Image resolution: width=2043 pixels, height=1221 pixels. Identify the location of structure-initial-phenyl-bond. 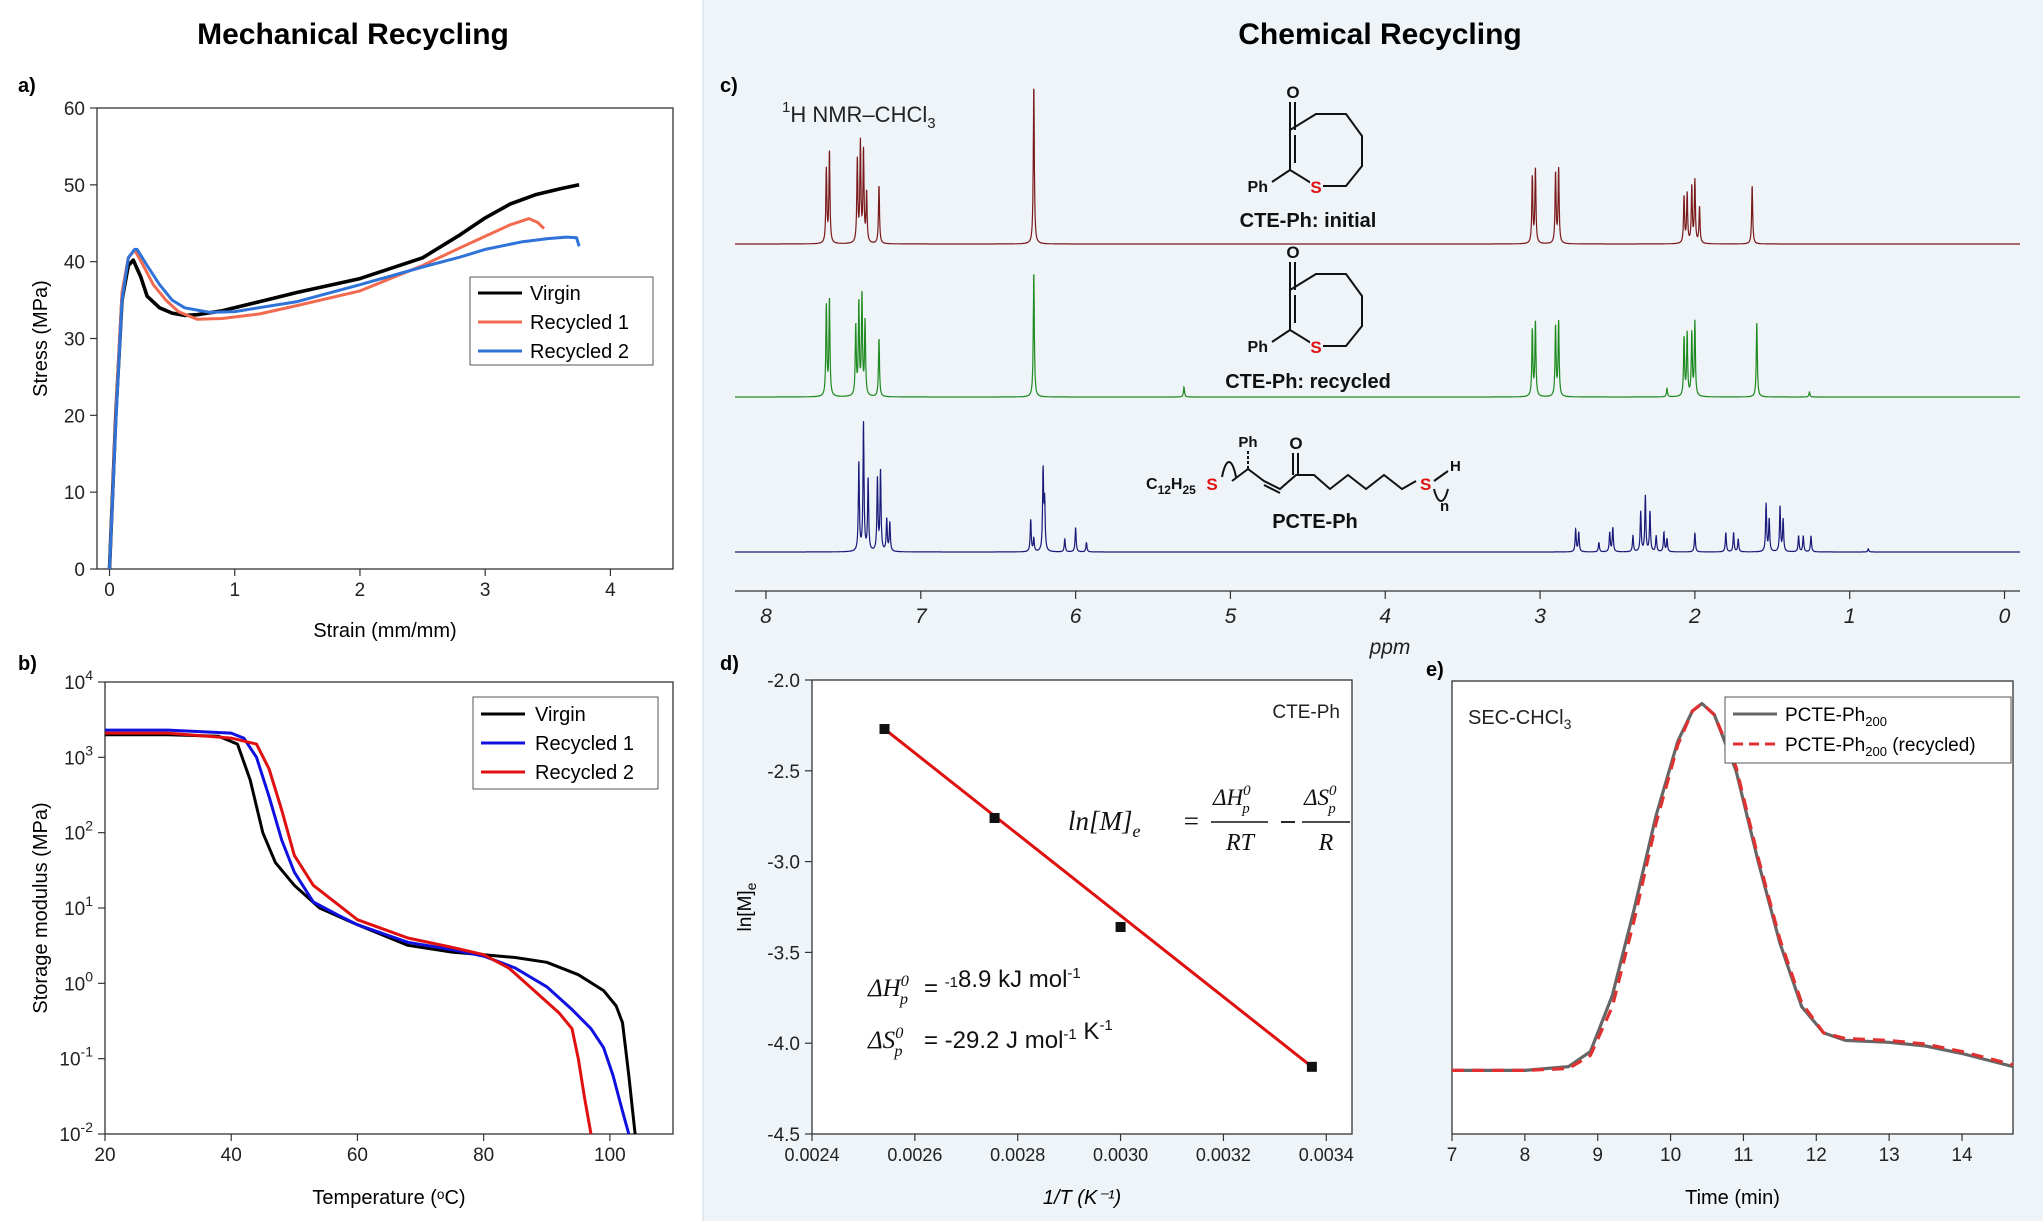
(1281, 176).